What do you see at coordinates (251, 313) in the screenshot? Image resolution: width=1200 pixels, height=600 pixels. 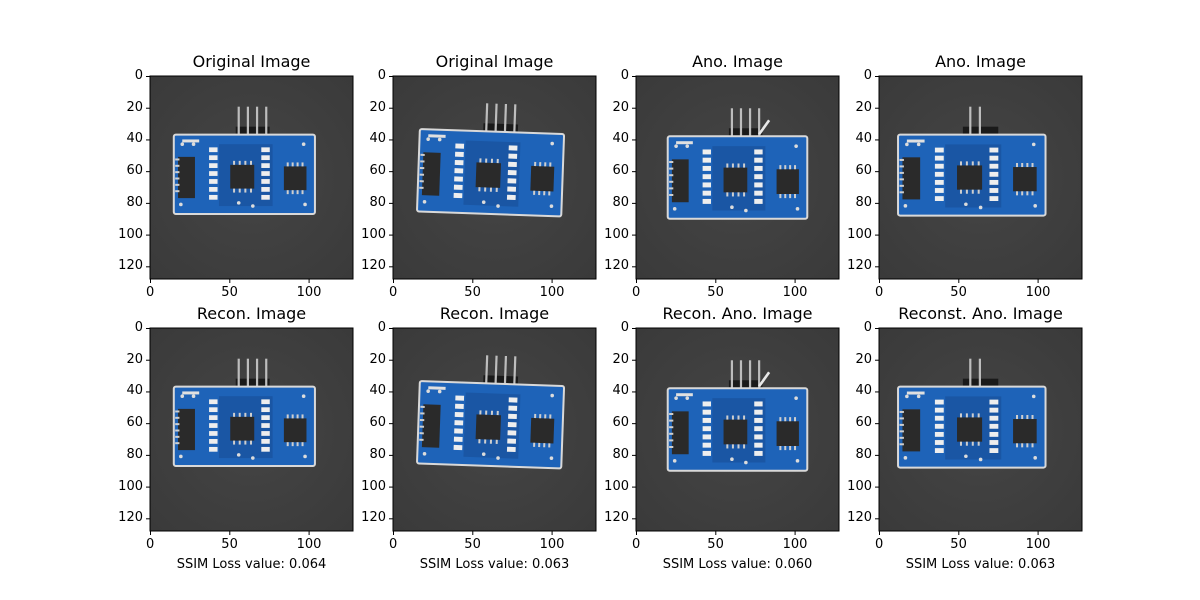 I see `panel-title: Recon. Image` at bounding box center [251, 313].